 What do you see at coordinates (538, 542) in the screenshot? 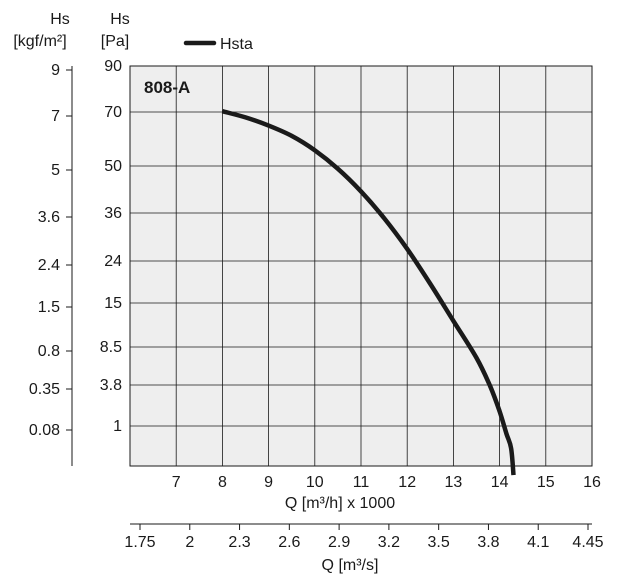
I see `x2-tick-label-8: 4.1` at bounding box center [538, 542].